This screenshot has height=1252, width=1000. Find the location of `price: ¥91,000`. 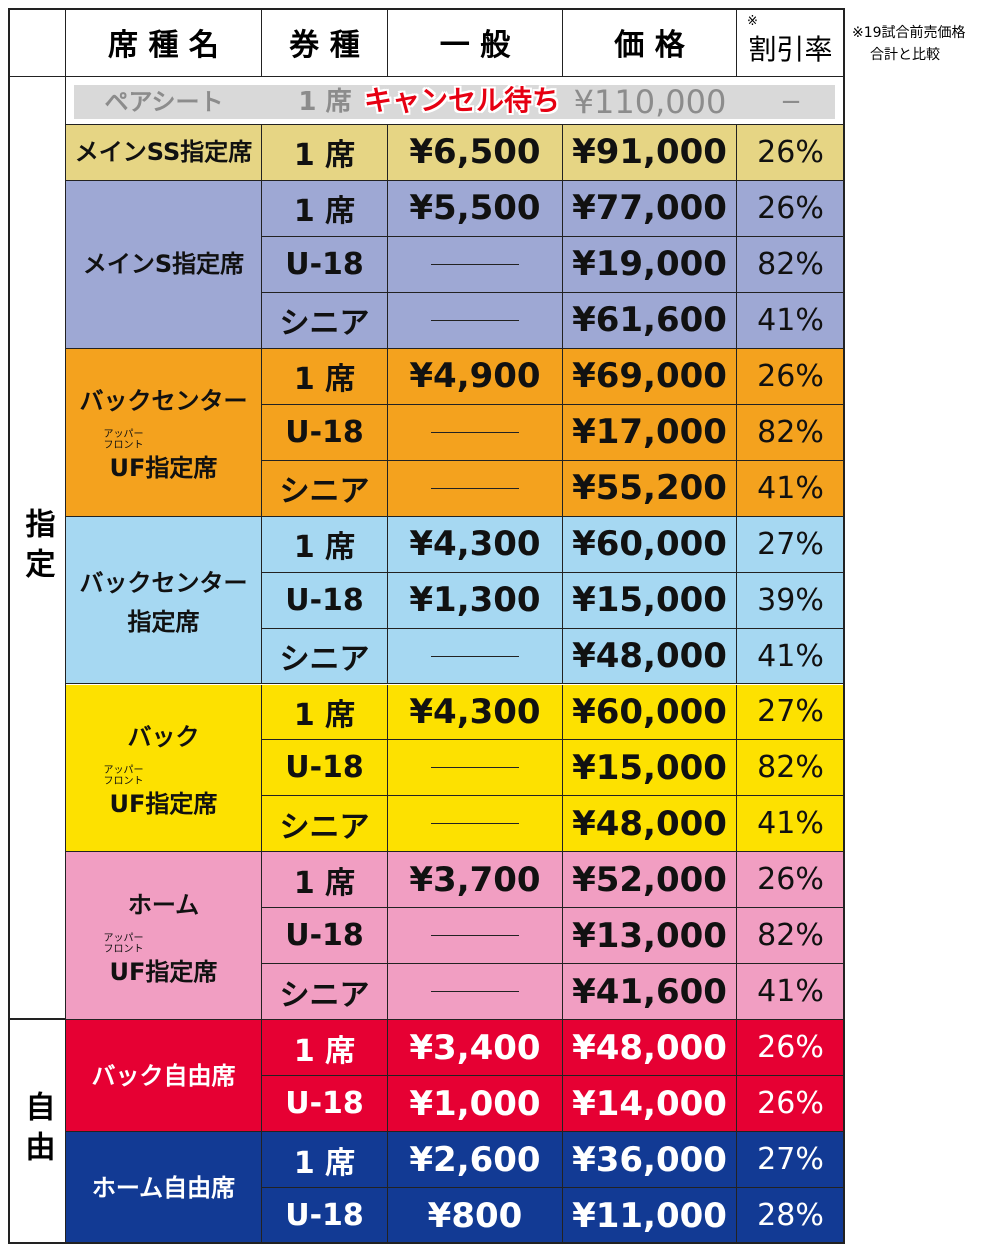

price: ¥91,000 is located at coordinates (649, 152).